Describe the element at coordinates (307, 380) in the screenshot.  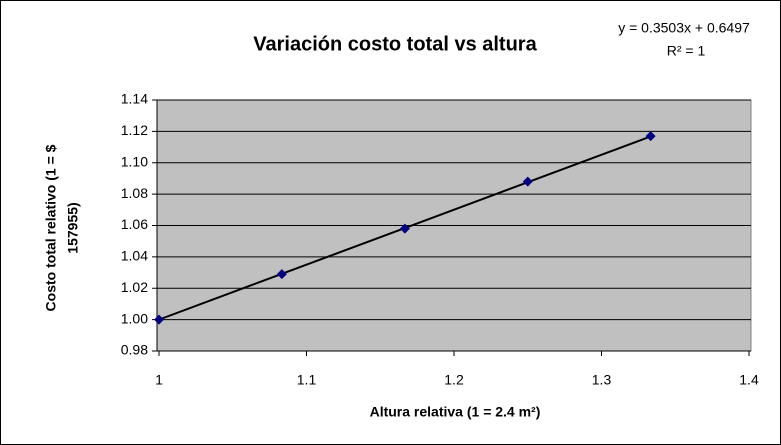
I see `x-tick-label: 1.1` at that location.